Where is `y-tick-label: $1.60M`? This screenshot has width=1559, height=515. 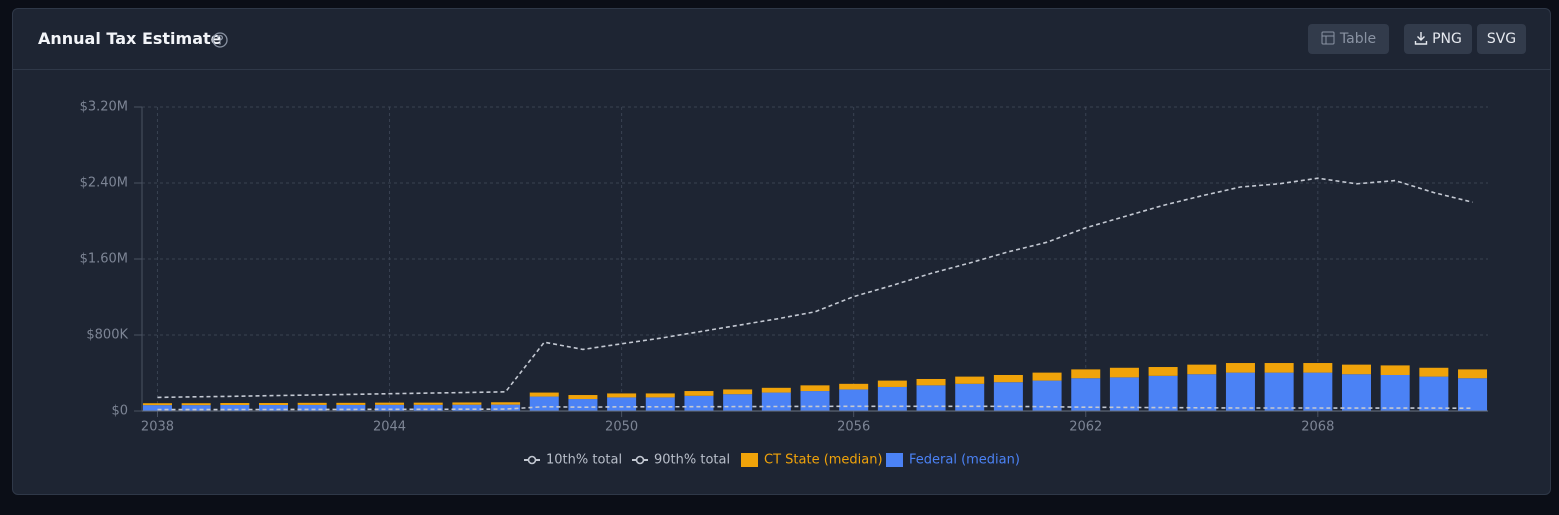 y-tick-label: $1.60M is located at coordinates (104, 259).